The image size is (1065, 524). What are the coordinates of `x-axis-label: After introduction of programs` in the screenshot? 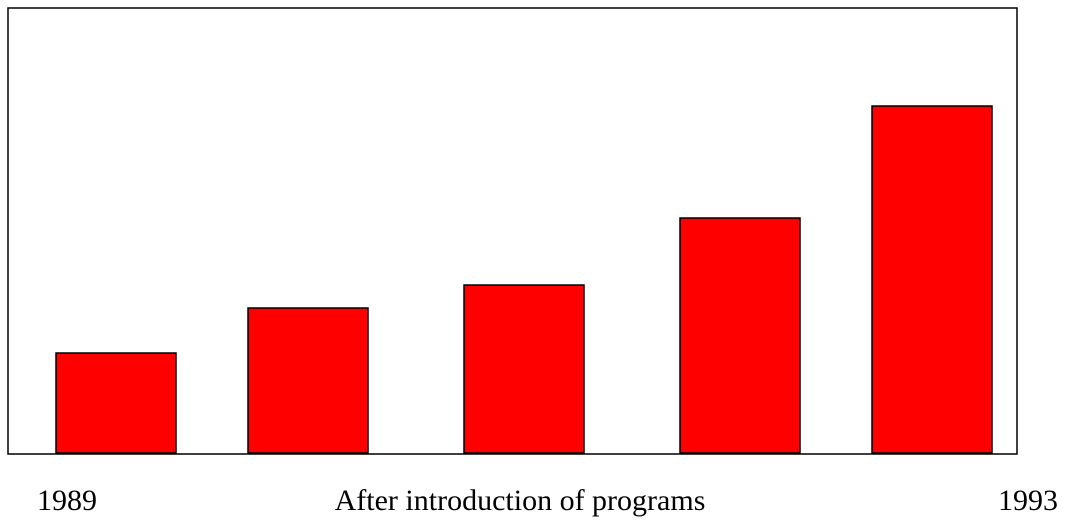 It's located at (520, 500).